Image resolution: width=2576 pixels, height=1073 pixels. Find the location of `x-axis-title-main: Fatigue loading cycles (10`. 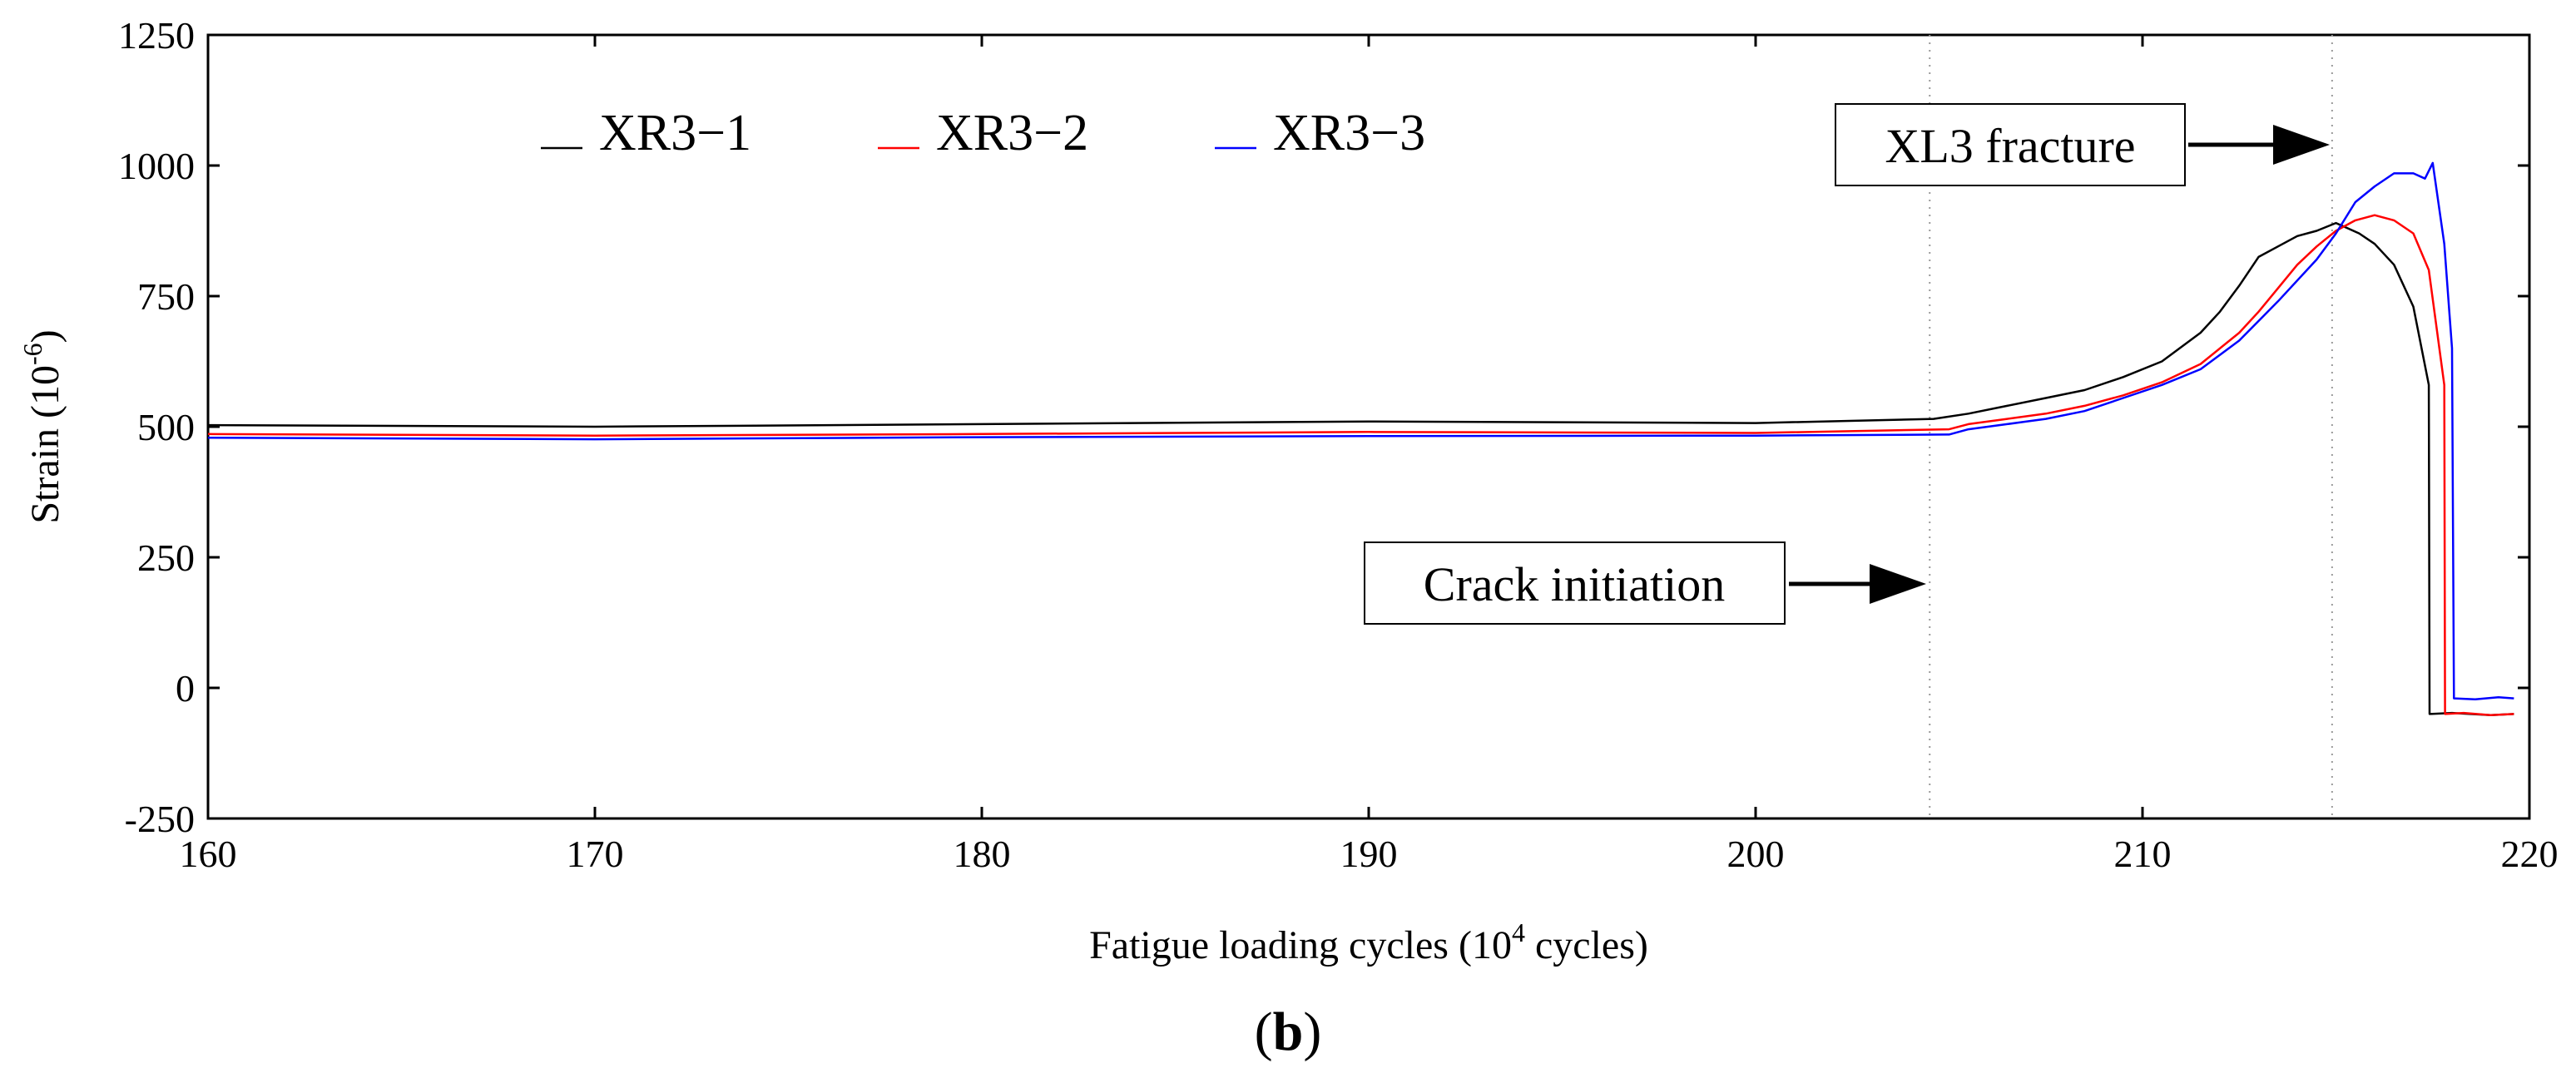

x-axis-title-main: Fatigue loading cycles (10 is located at coordinates (1301, 945).